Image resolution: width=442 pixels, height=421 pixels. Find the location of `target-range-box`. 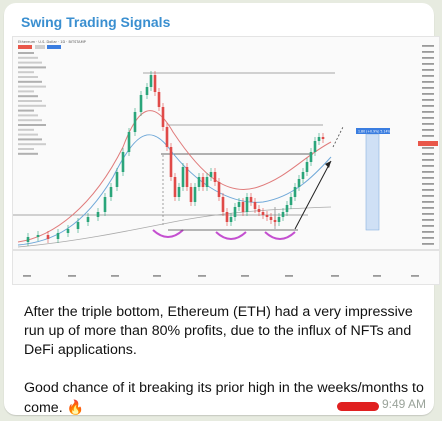

target-range-box is located at coordinates (372, 182).